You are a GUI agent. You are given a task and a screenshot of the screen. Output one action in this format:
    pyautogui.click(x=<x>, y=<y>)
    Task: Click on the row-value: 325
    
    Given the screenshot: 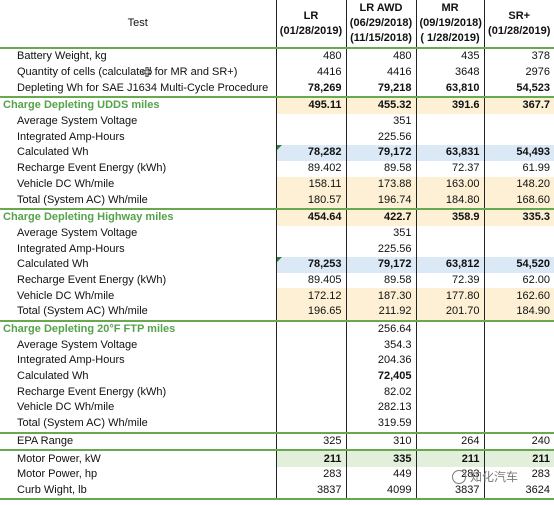 What is the action you would take?
    pyautogui.click(x=311, y=442)
    